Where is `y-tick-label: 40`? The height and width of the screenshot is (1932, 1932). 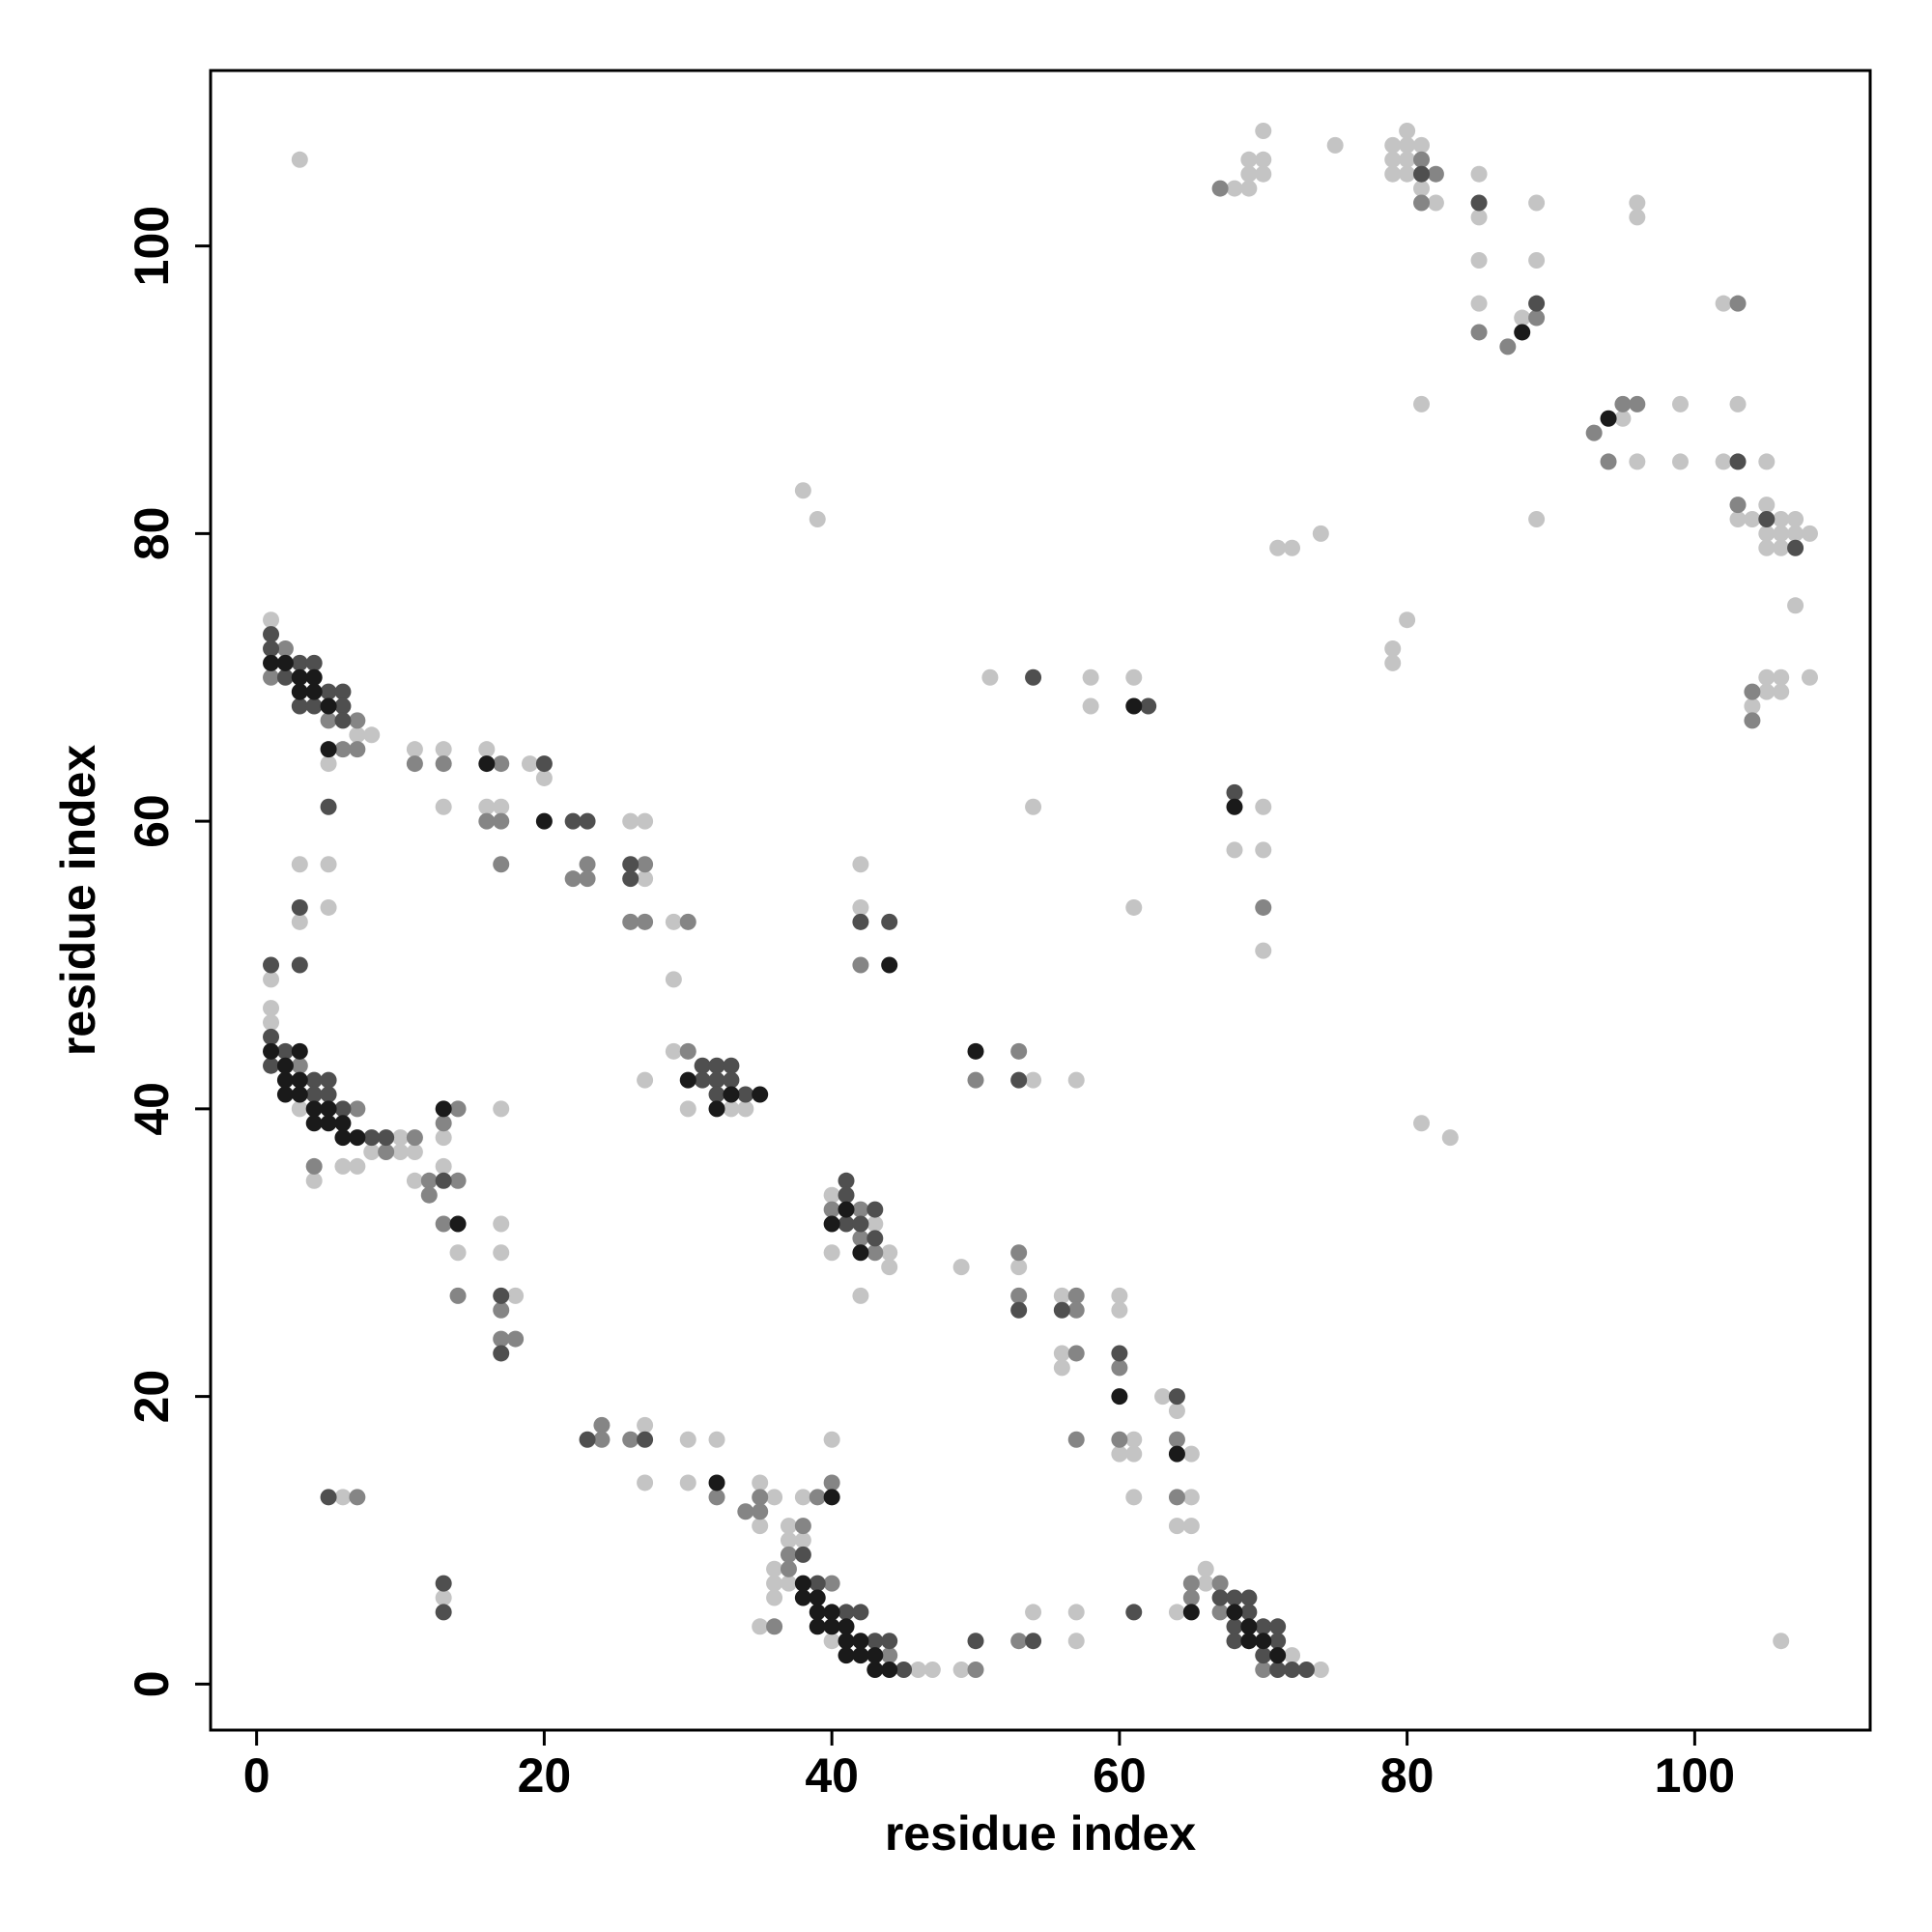 y-tick-label: 40 is located at coordinates (152, 1109).